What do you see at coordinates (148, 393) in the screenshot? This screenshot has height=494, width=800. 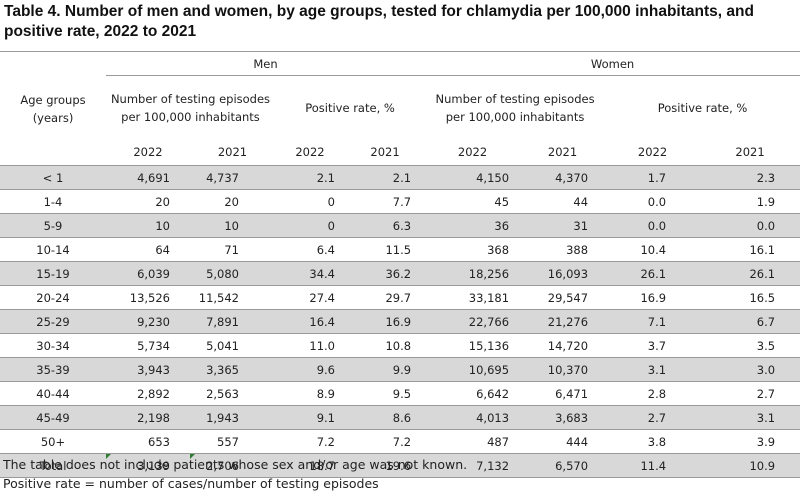 I see `value-cell: 2,892` at bounding box center [148, 393].